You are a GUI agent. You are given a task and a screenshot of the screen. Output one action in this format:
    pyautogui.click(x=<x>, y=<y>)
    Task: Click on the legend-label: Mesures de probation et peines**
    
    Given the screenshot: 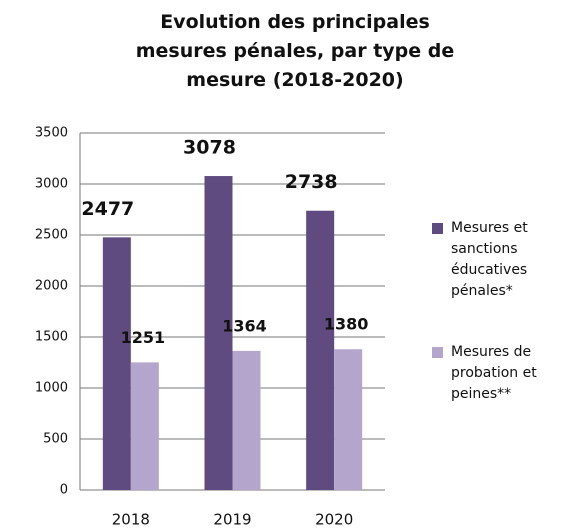 What is the action you would take?
    pyautogui.click(x=494, y=373)
    